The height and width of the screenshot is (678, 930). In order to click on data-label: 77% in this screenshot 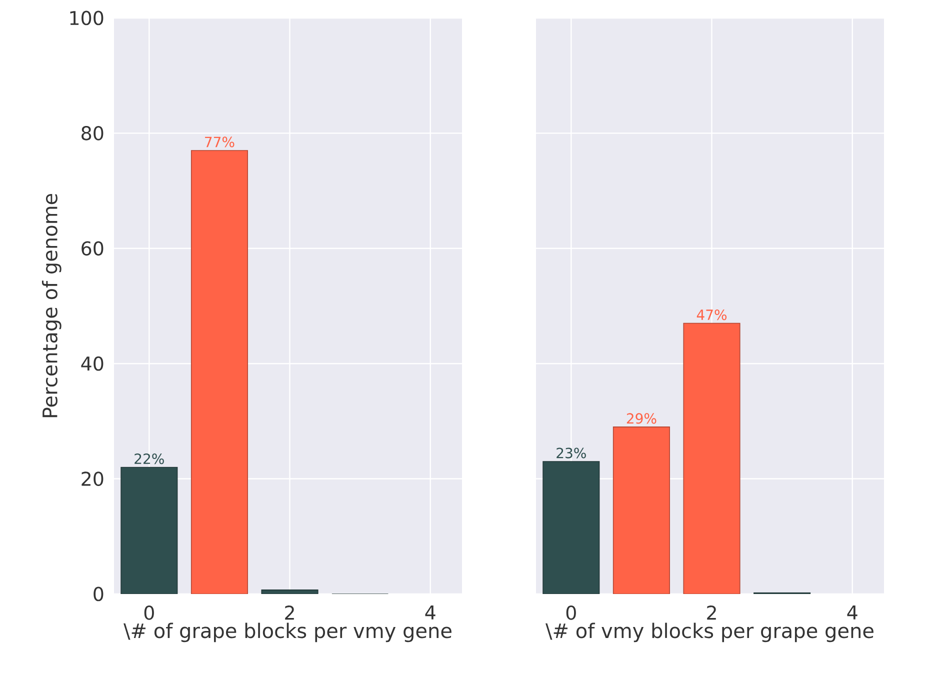, I will do `click(219, 142)`.